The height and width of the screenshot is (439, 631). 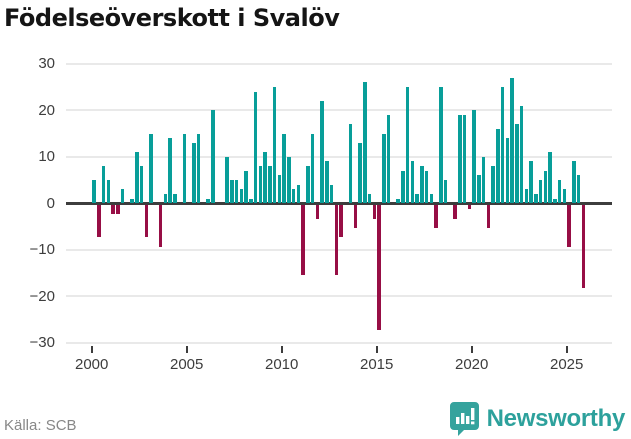 What do you see at coordinates (236, 192) in the screenshot?
I see `bar-2007Q3` at bounding box center [236, 192].